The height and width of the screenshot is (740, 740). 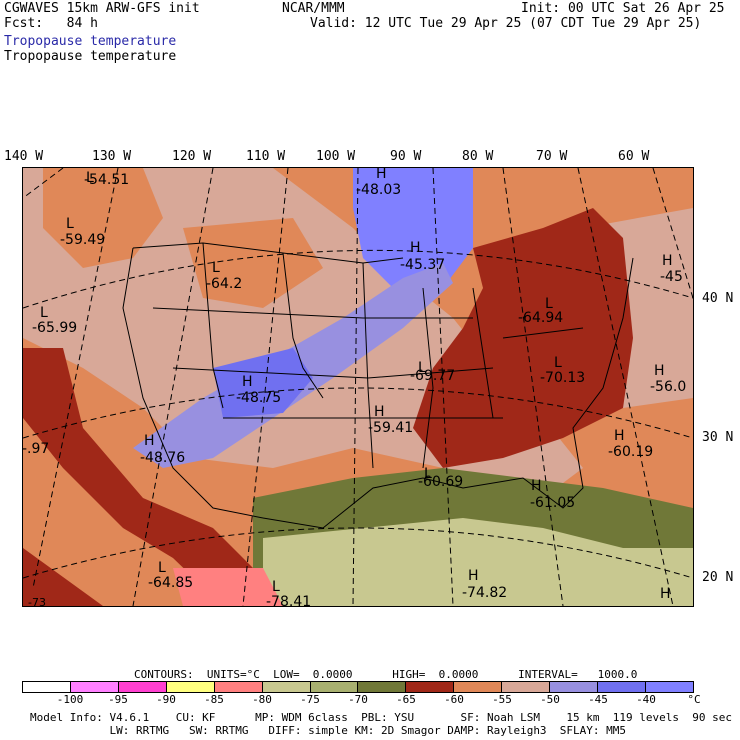 What do you see at coordinates (310, 699) in the screenshot?
I see `colorbar-tick-label: -75` at bounding box center [310, 699].